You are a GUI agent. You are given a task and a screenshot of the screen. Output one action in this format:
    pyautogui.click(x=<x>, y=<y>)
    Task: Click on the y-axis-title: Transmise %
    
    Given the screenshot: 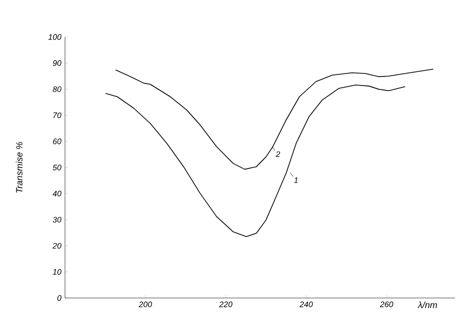 What is the action you would take?
    pyautogui.click(x=19, y=167)
    